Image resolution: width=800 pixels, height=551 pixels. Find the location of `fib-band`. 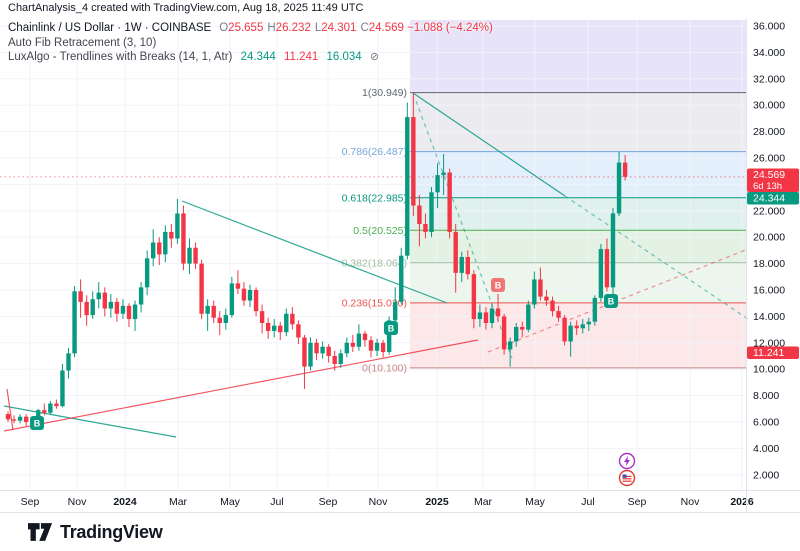

fib-band is located at coordinates (578, 214).